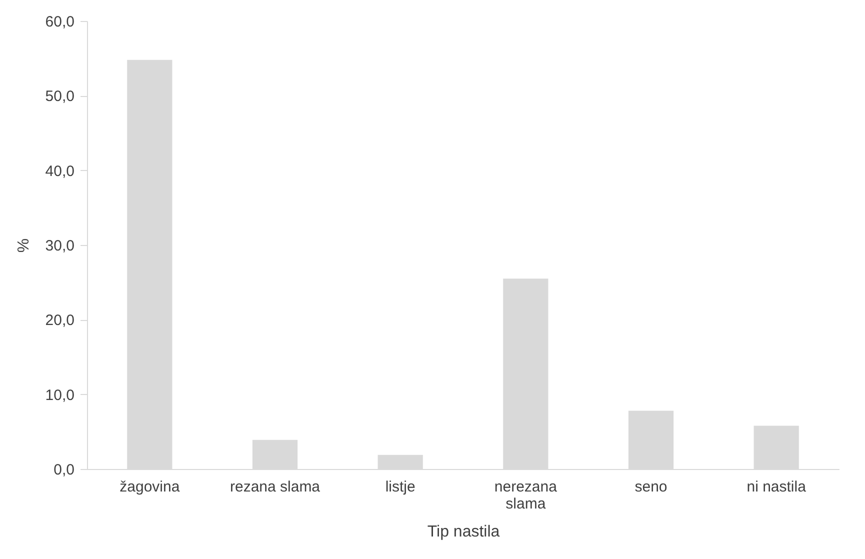  Describe the element at coordinates (776, 487) in the screenshot. I see `x-tick-label: ni nastila` at that location.